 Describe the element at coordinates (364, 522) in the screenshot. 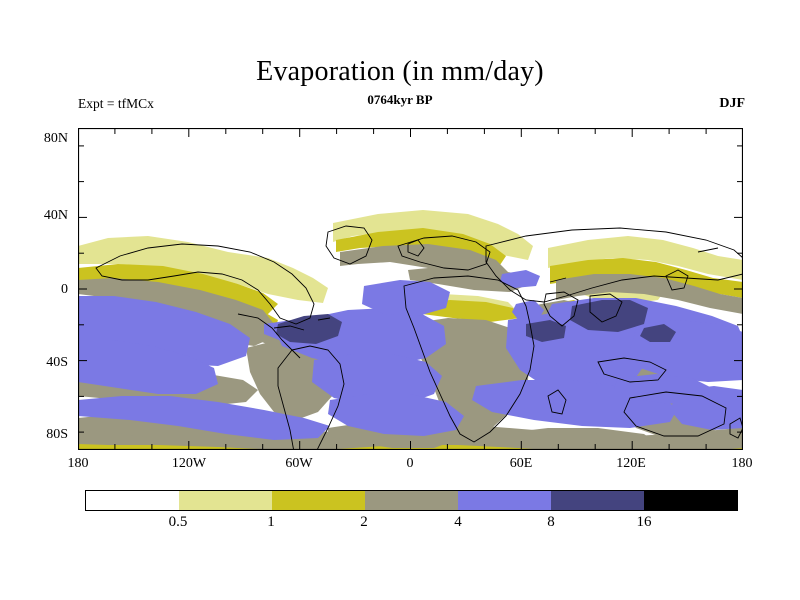

I see `colorbar-label-2: 2` at that location.